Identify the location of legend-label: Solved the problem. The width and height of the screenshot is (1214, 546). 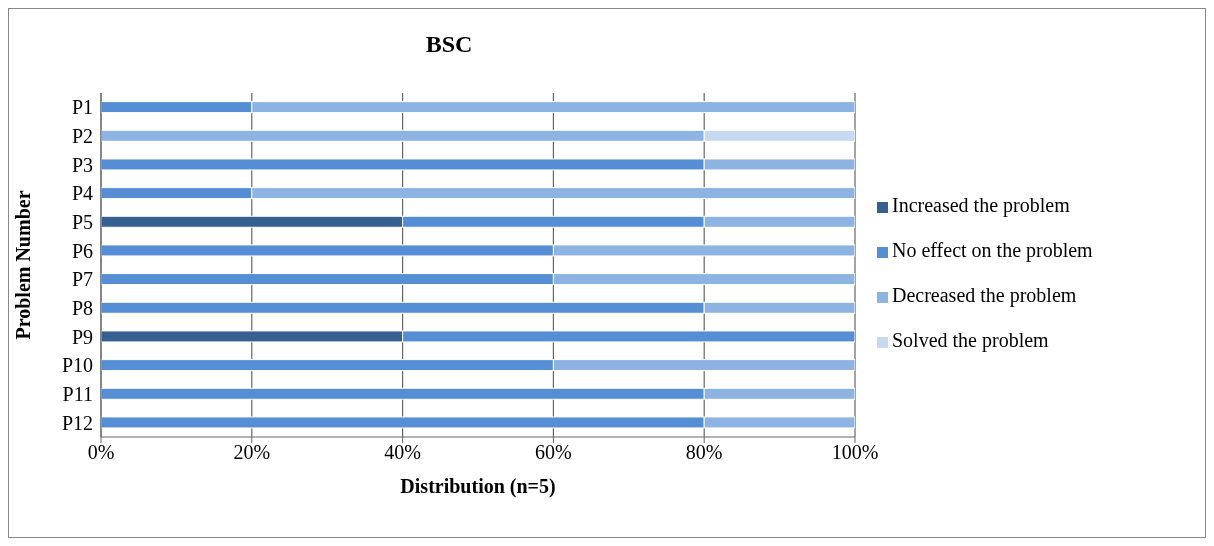
(970, 340).